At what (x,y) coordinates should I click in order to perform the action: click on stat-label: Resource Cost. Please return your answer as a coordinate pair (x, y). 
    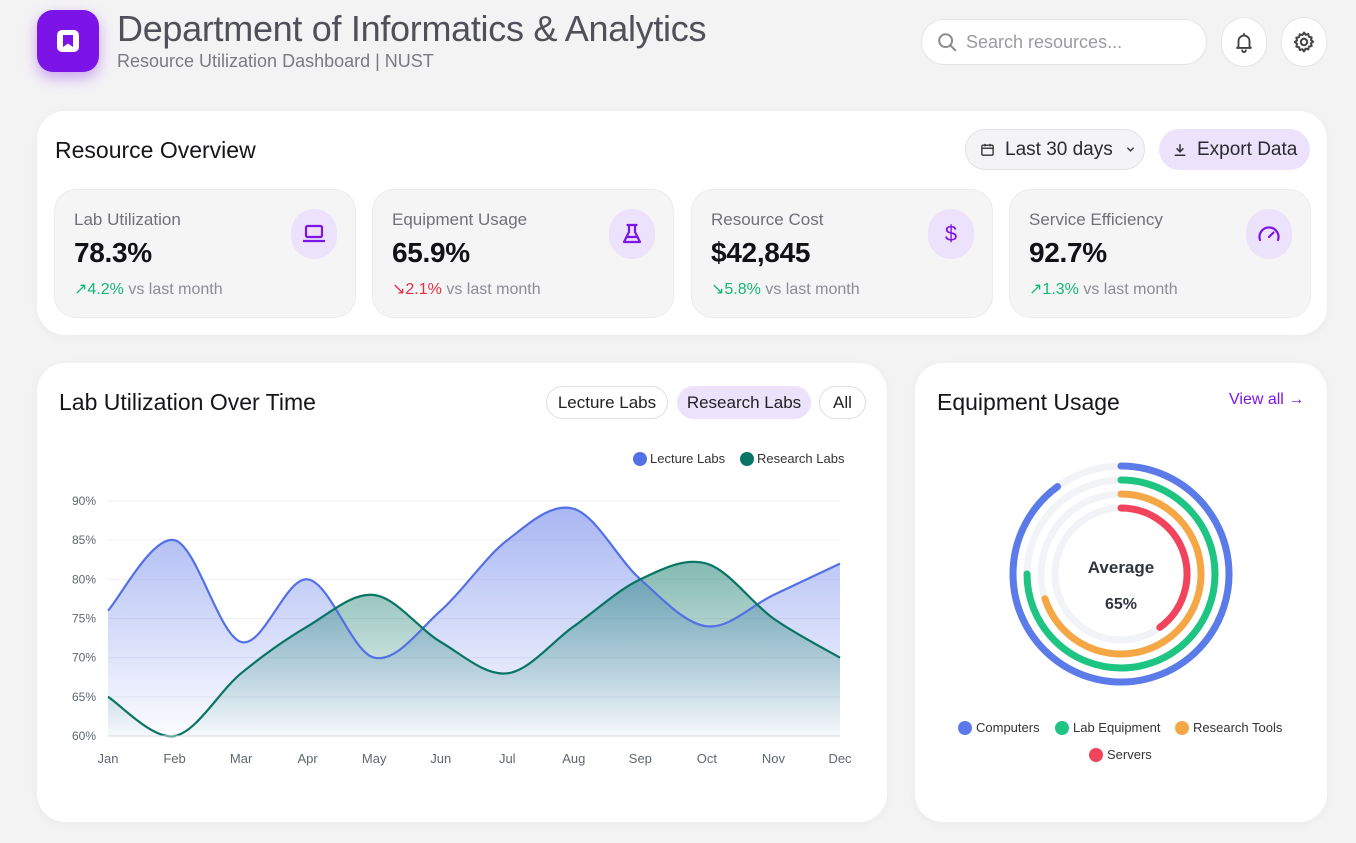
    Looking at the image, I should click on (767, 219).